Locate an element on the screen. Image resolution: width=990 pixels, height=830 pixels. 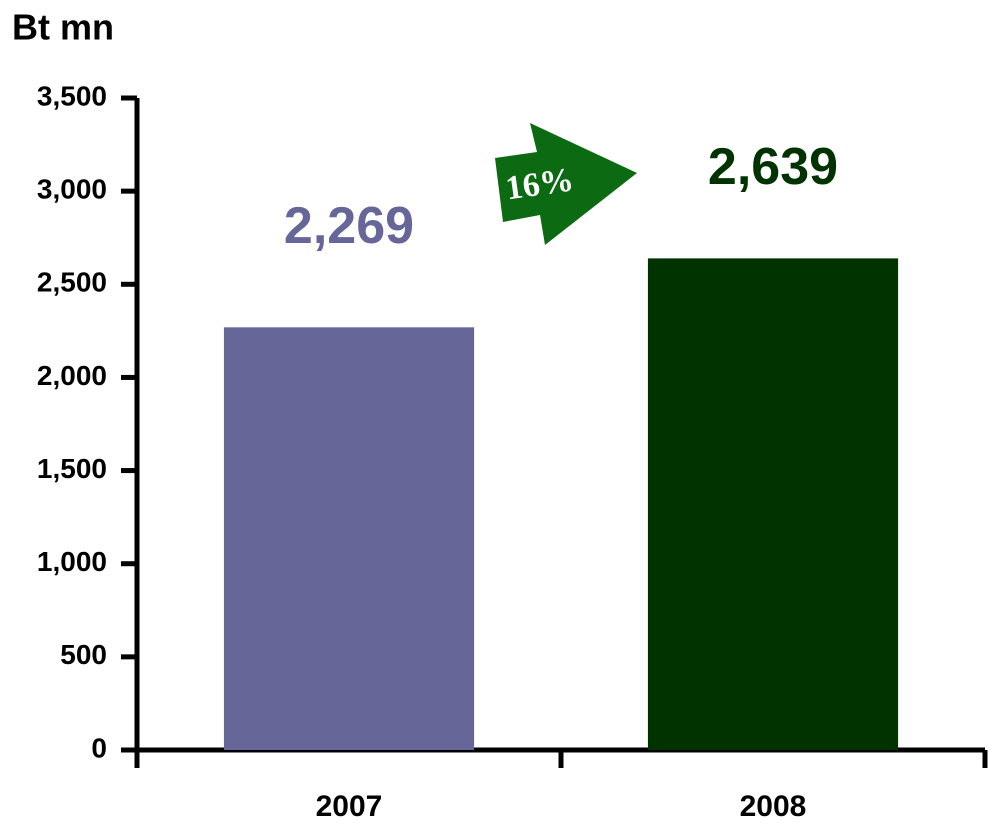
y-tick-label: 1,000 is located at coordinates (72, 561).